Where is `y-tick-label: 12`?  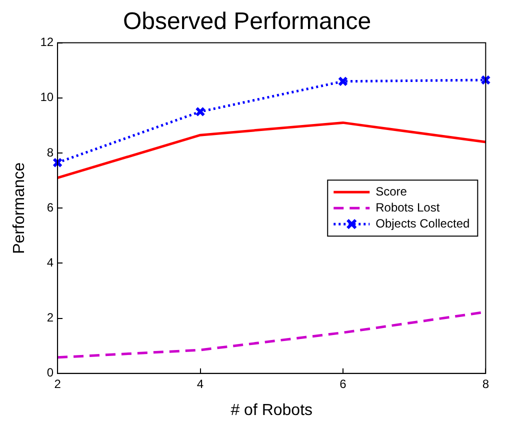
y-tick-label: 12 is located at coordinates (47, 42).